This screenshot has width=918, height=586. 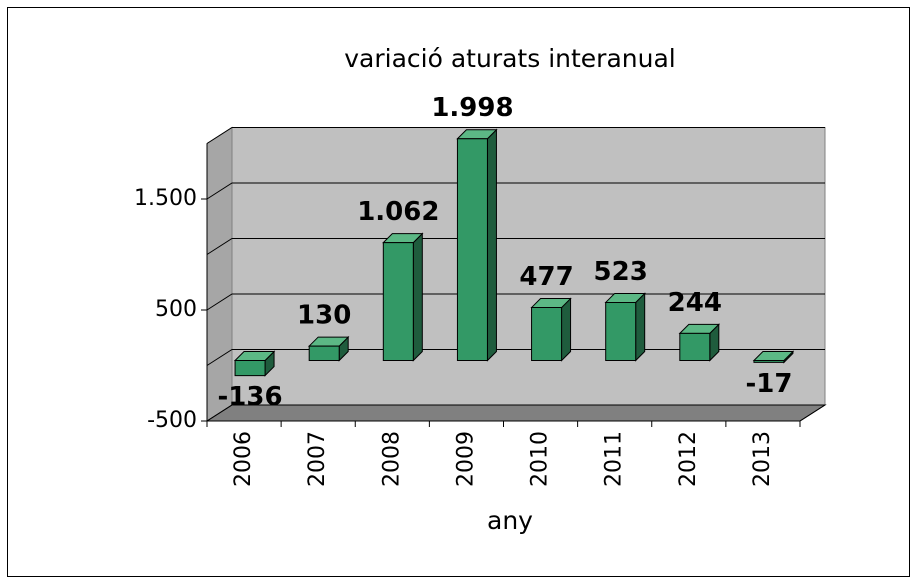 I want to click on x-tick-label: 2007, so click(x=317, y=459).